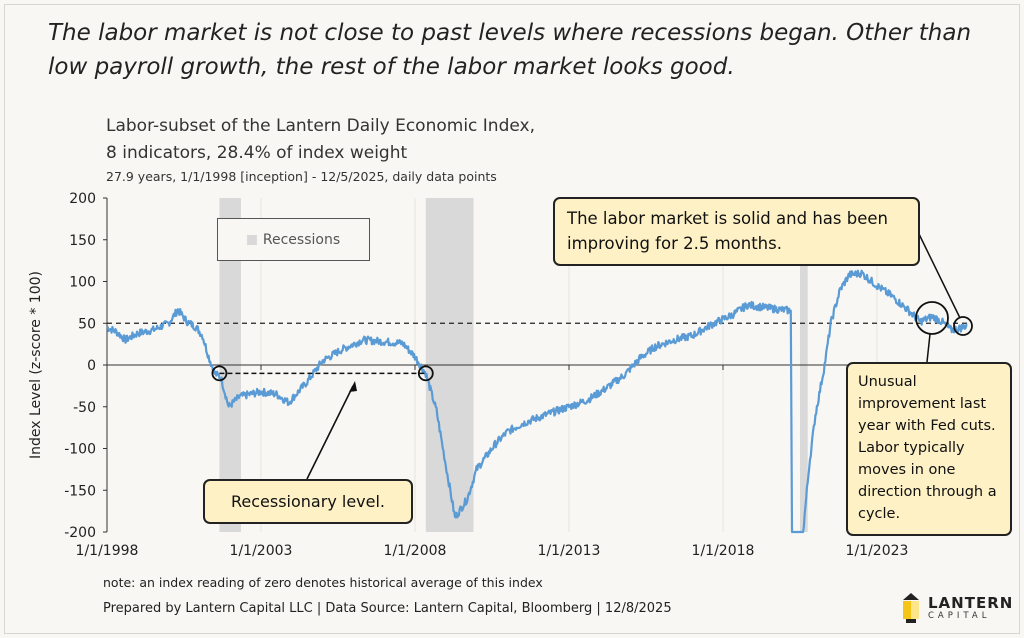 The image size is (1024, 638). I want to click on y-tick-label: -150, so click(80, 491).